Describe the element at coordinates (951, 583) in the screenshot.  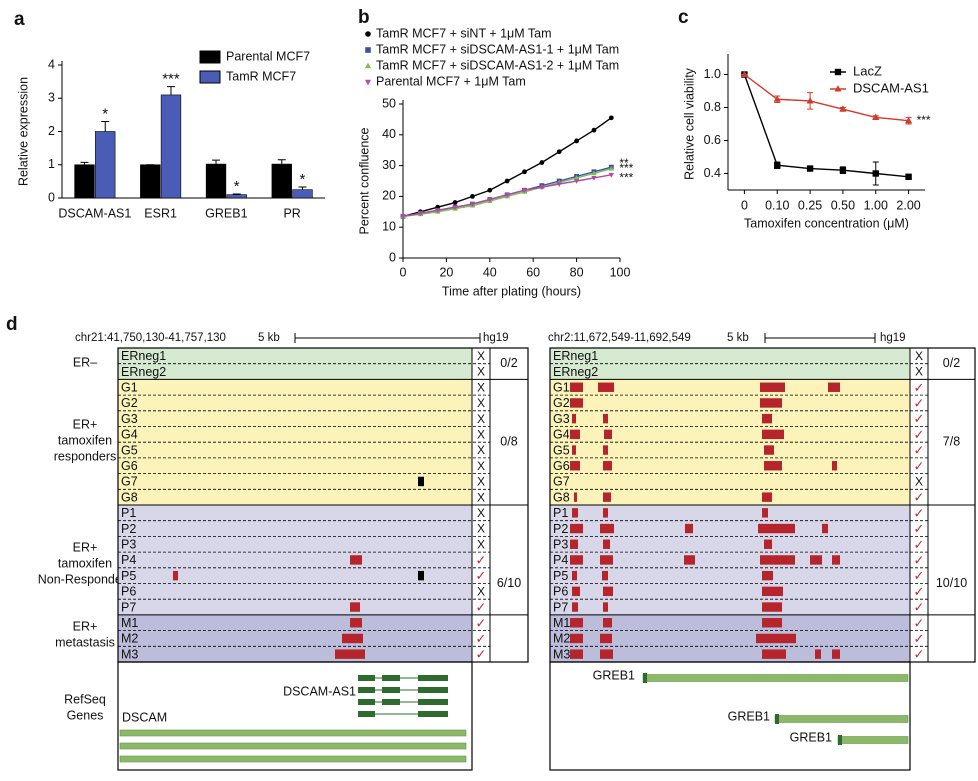
I see `fraction: 10/10` at that location.